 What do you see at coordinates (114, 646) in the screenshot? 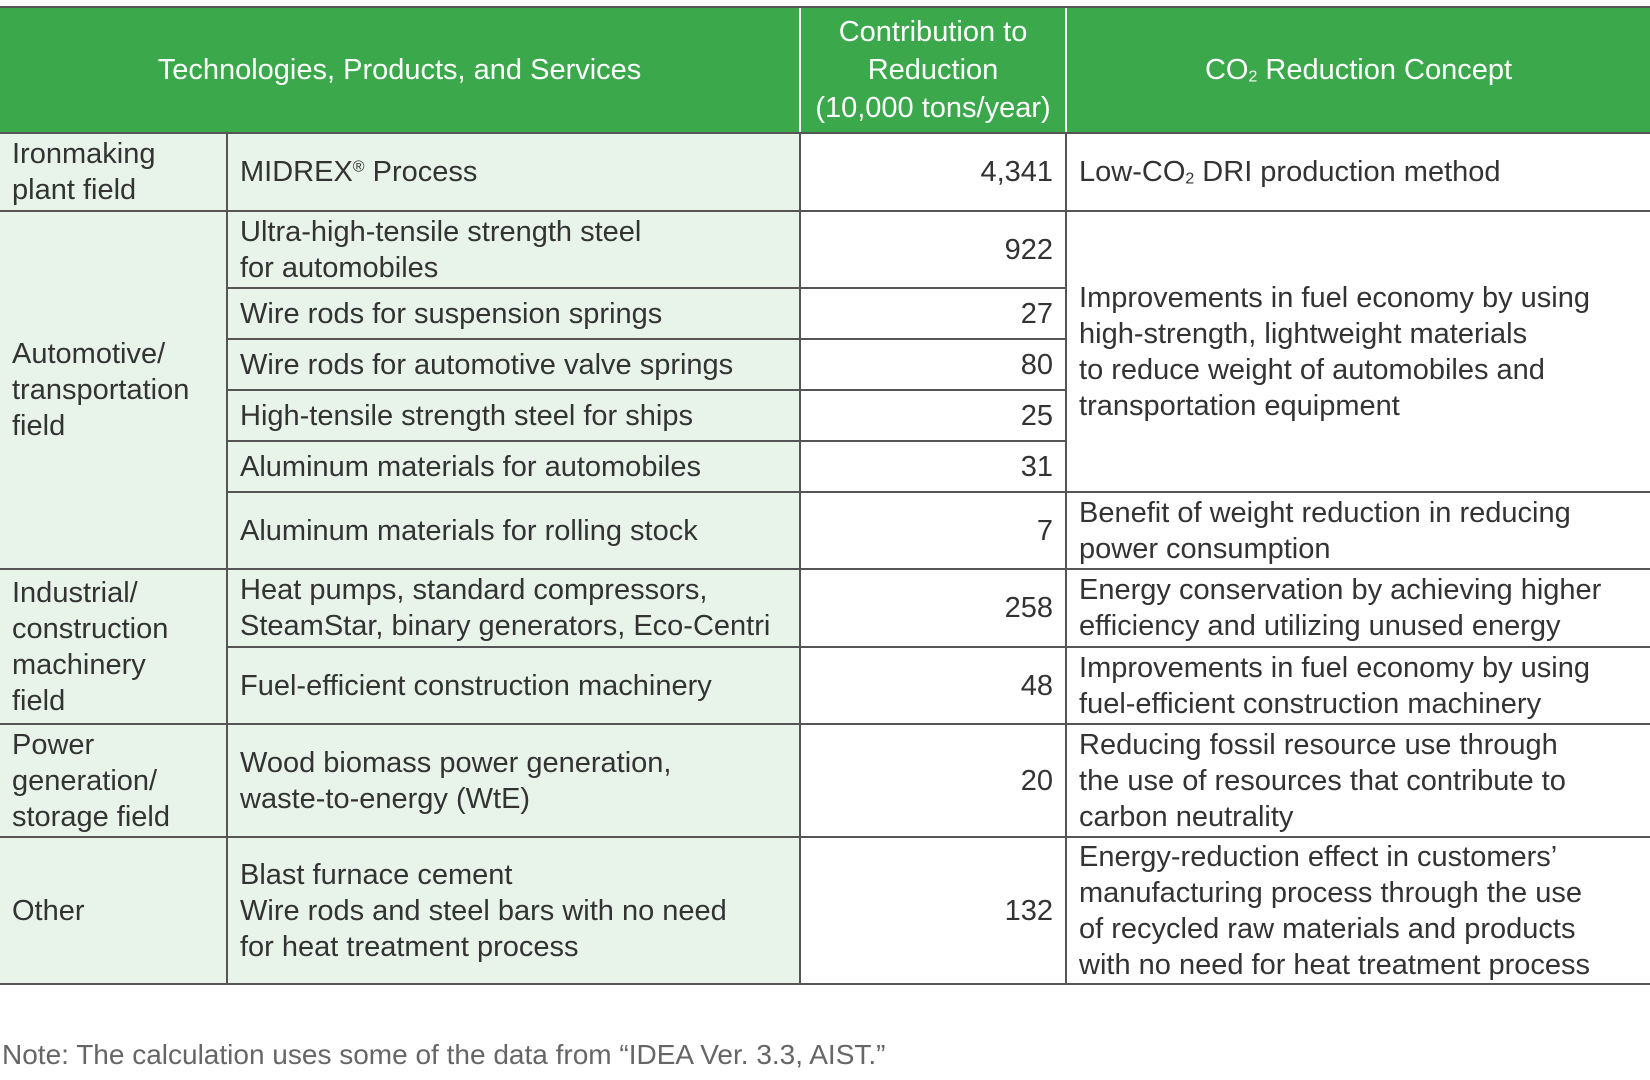
I see `field-cell-industrial: Industrial/ construction machinery field` at bounding box center [114, 646].